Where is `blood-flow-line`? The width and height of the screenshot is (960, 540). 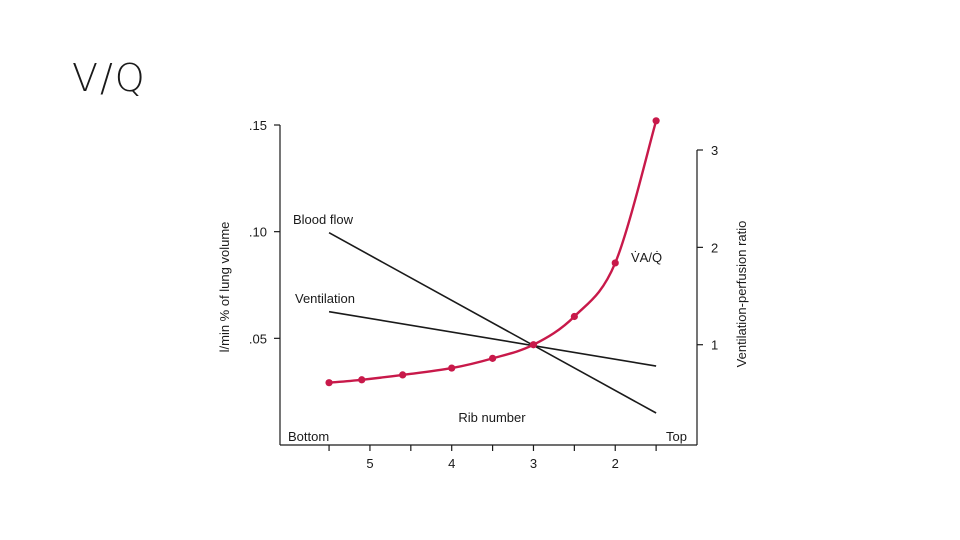 blood-flow-line is located at coordinates (492, 323).